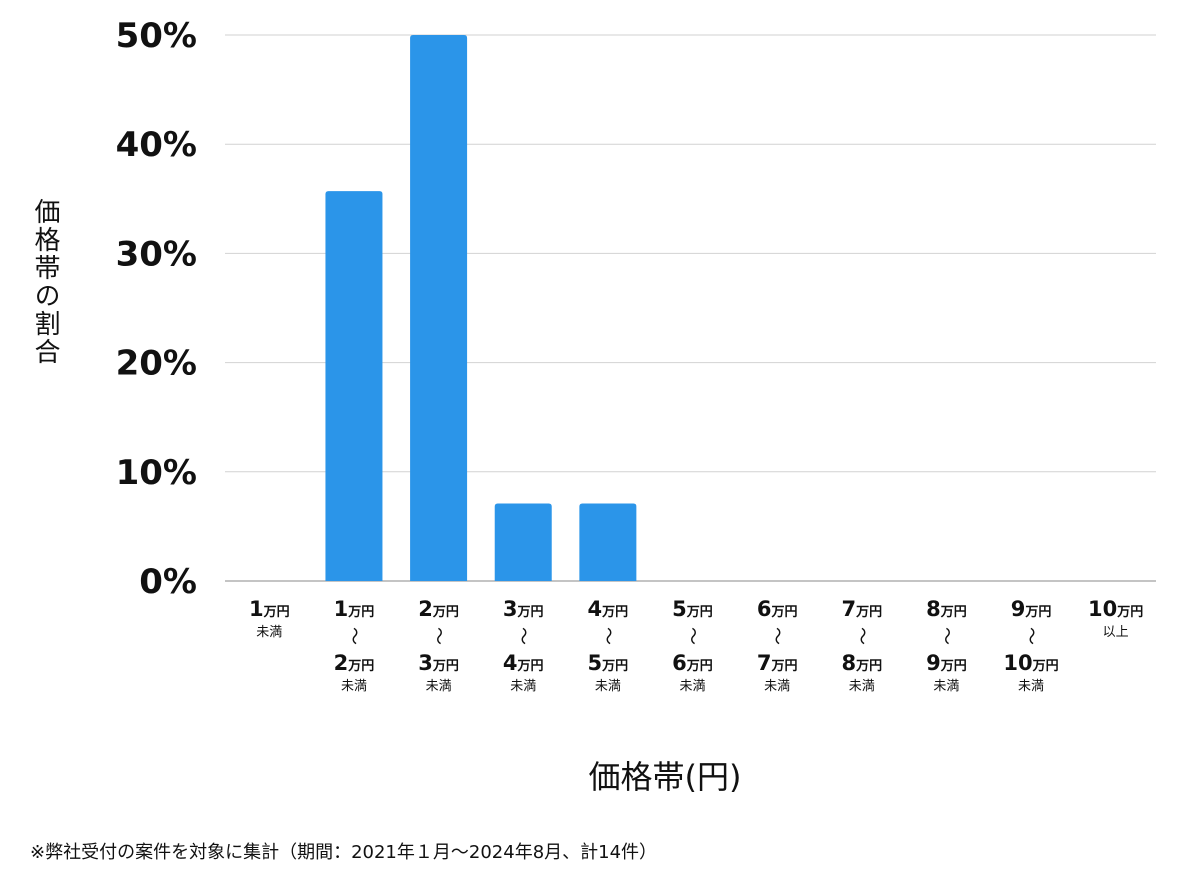 The width and height of the screenshot is (1200, 874). What do you see at coordinates (156, 309) in the screenshot?
I see `y-tick-labels: 0% 10% 20% 30% 40% 50%` at bounding box center [156, 309].